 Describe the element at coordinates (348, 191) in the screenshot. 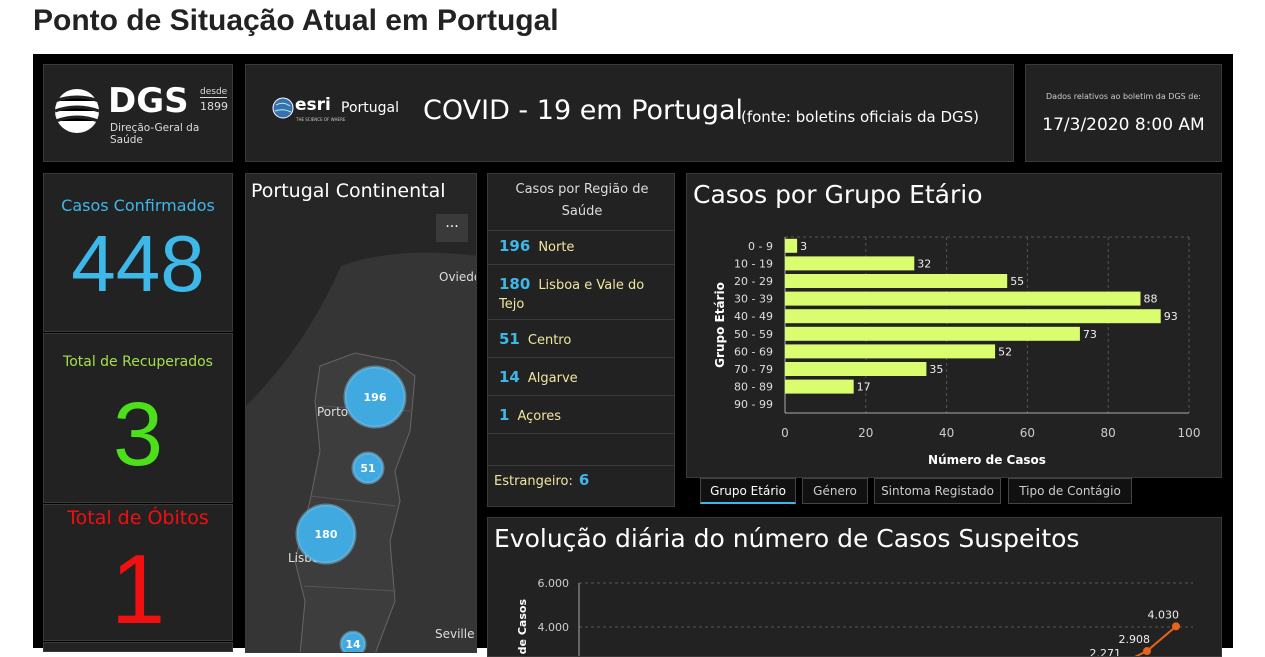

I see `map-title: Portugal Continental` at that location.